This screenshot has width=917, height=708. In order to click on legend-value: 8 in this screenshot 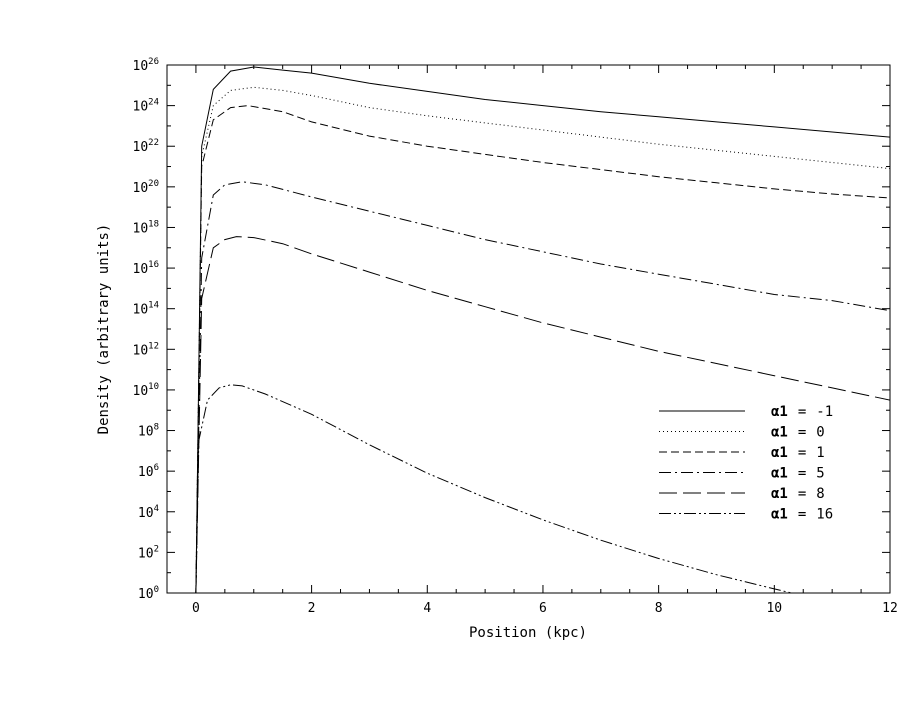, I will do `click(820, 494)`.